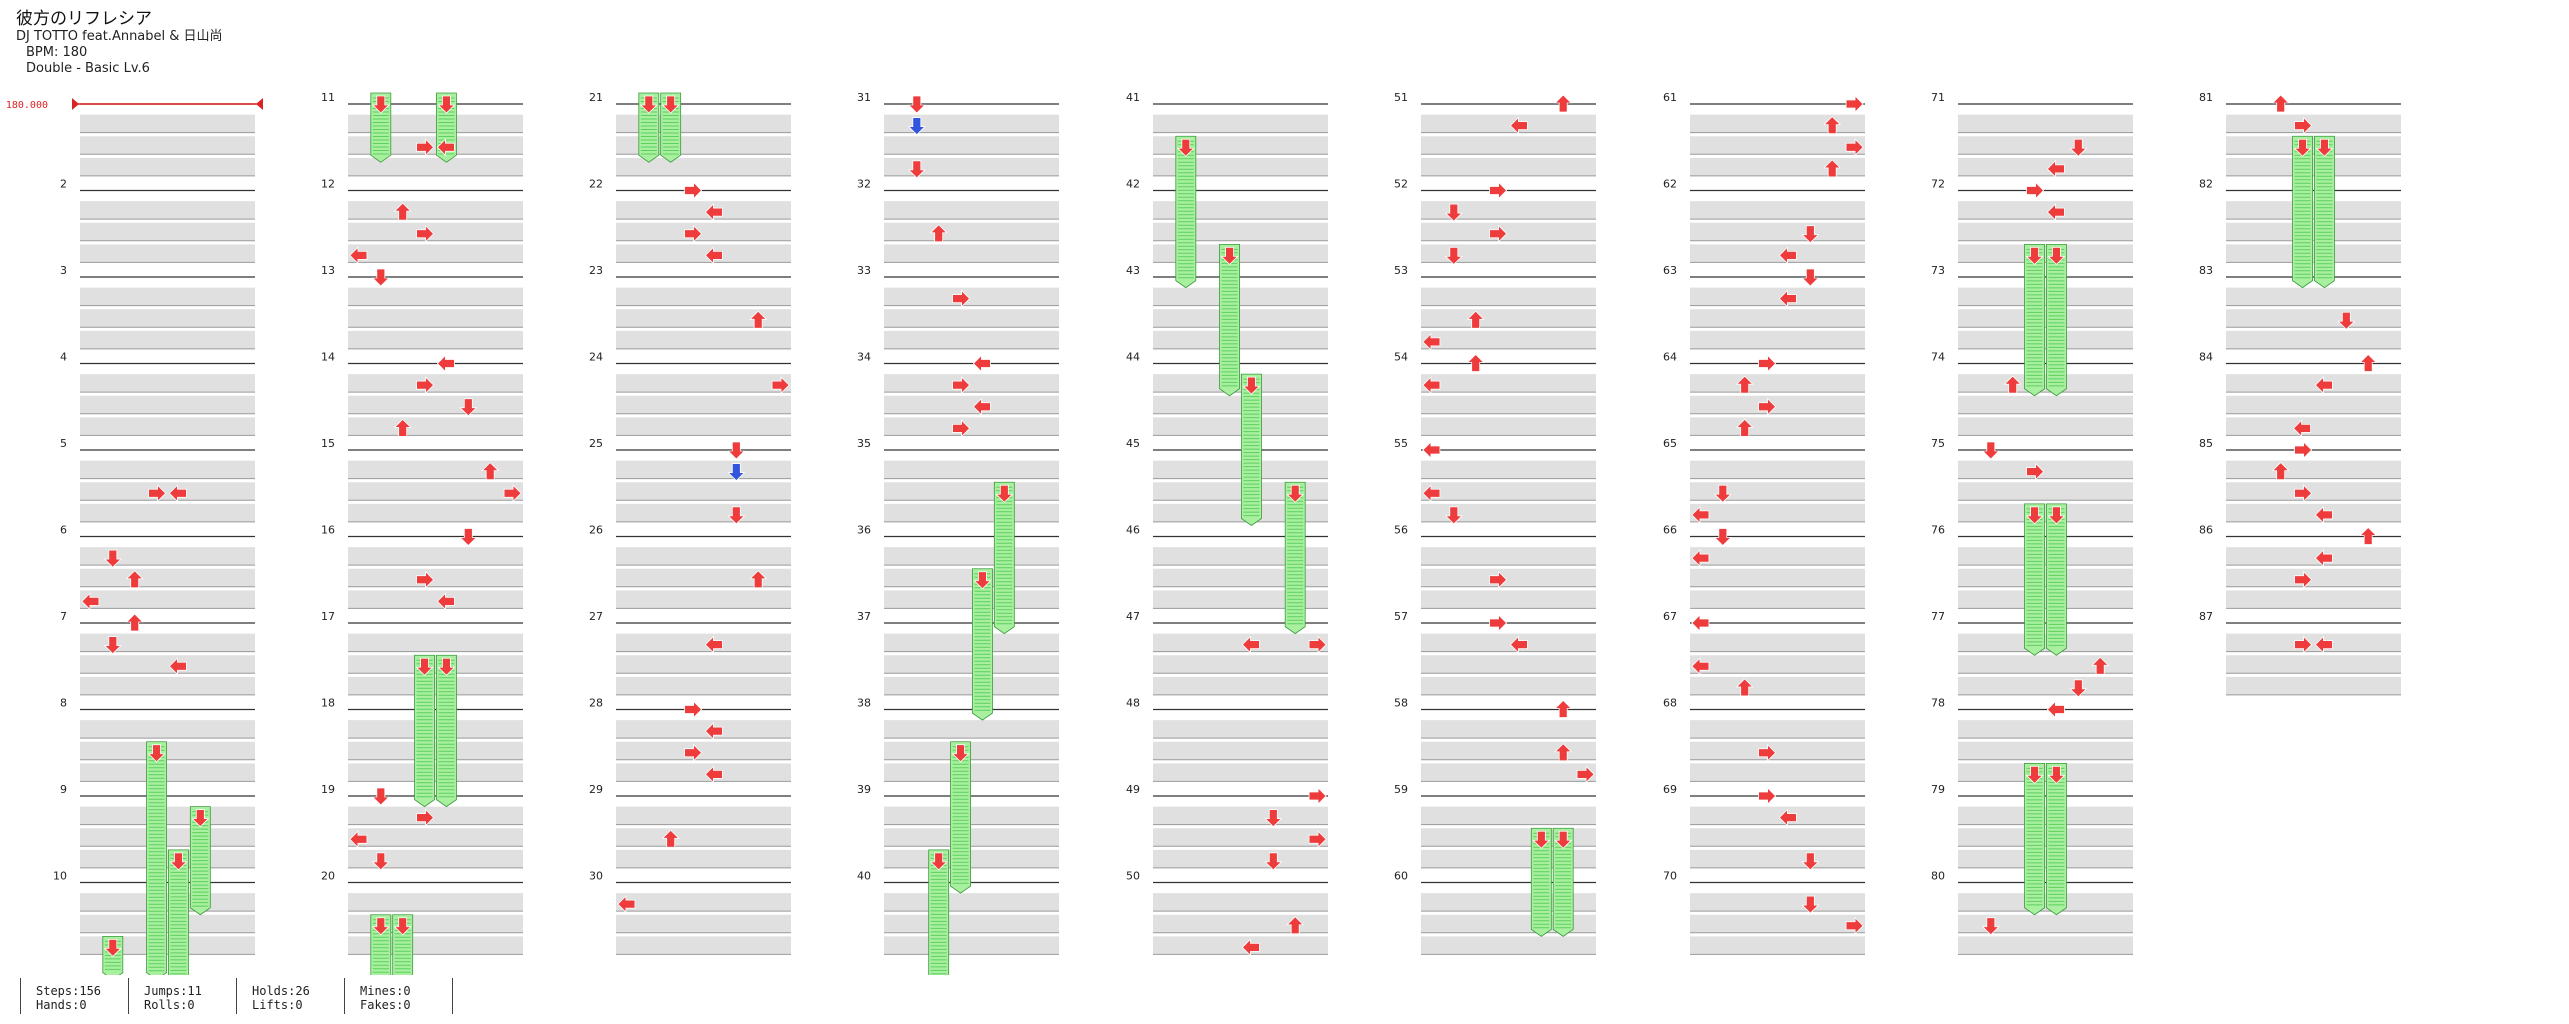  I want to click on measure-number: 16, so click(328, 530).